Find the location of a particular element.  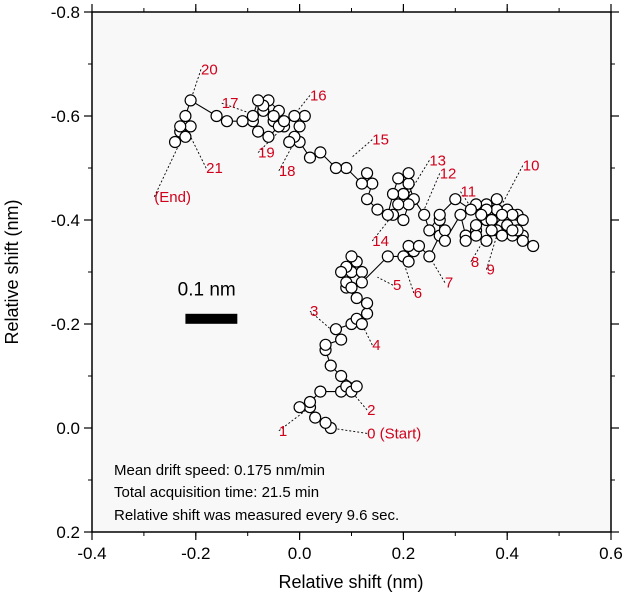

y-tick-label: -0.6 is located at coordinates (65, 116).